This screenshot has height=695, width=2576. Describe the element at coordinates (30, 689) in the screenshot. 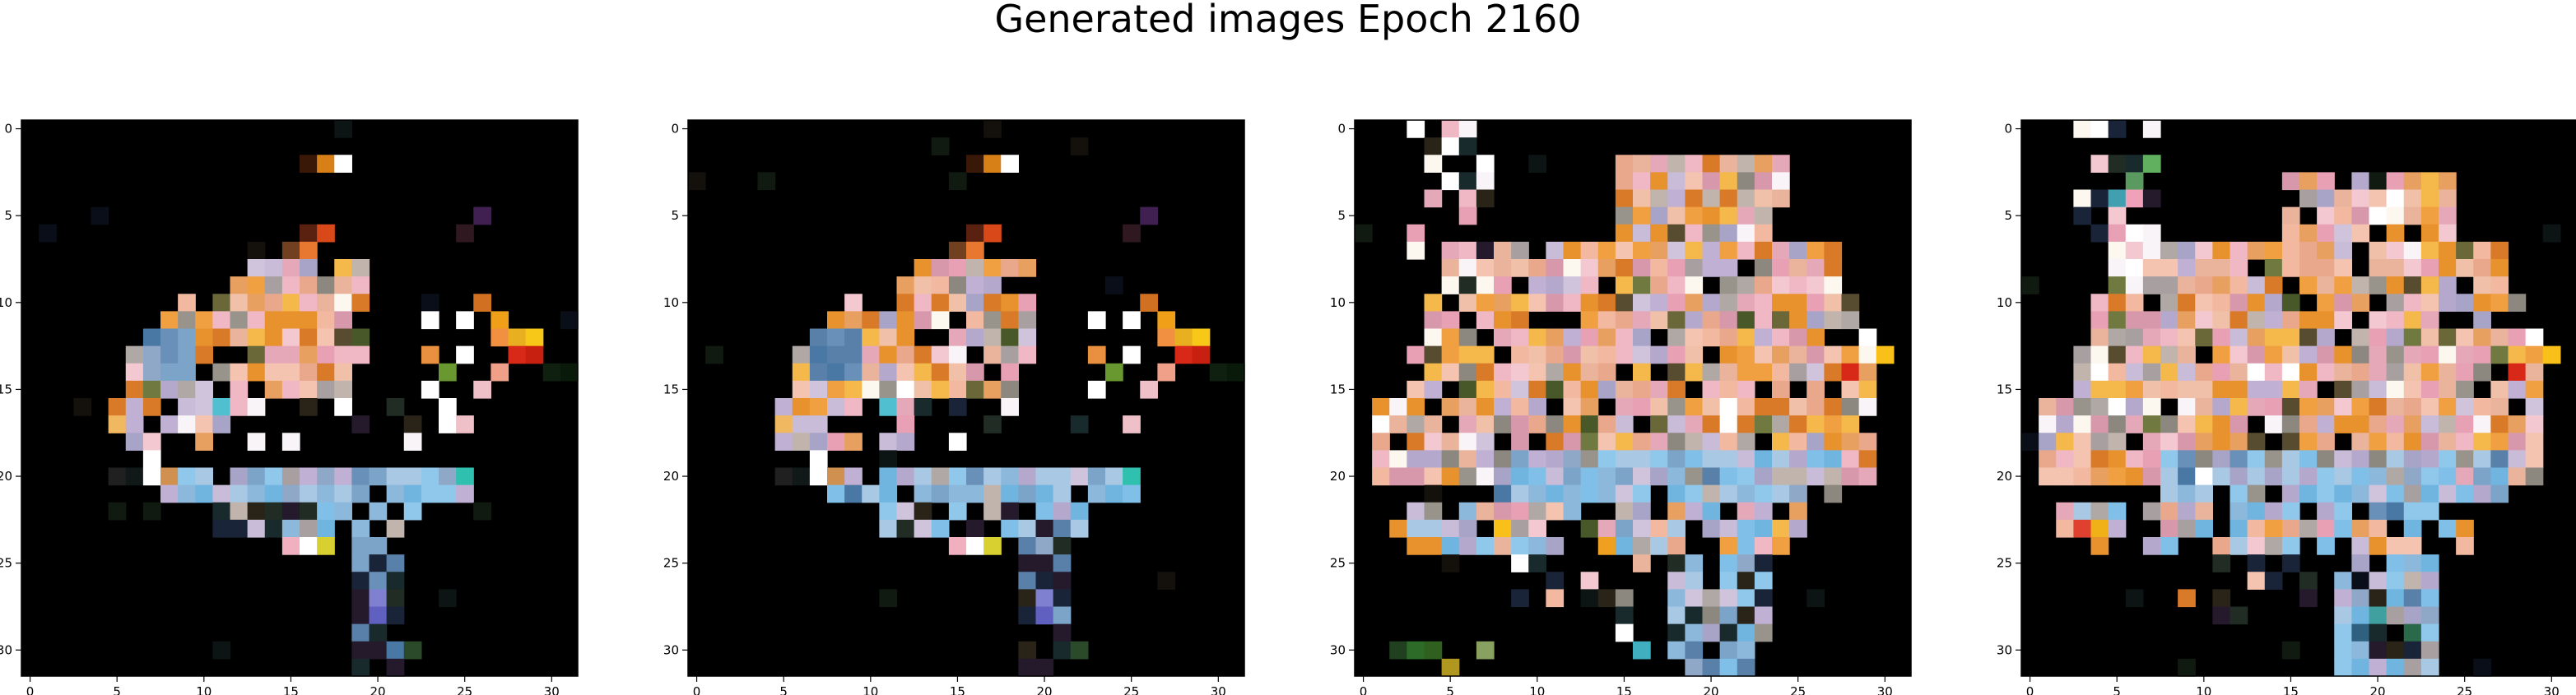

I see `x-tick-label: 0` at that location.